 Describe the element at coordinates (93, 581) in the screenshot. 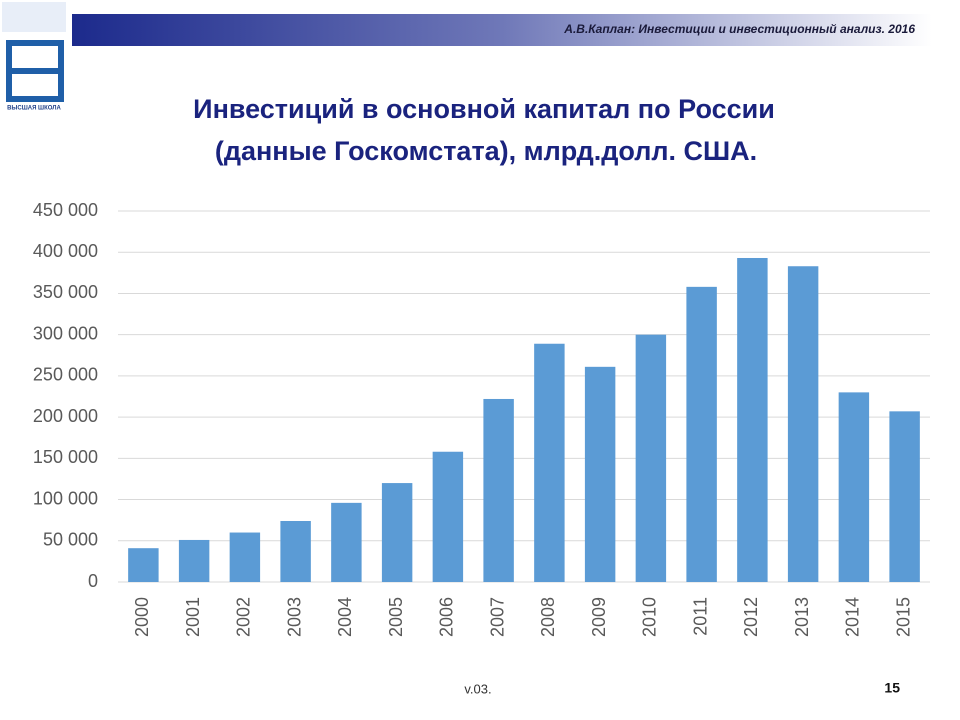

I see `y-tick-label: 0` at that location.